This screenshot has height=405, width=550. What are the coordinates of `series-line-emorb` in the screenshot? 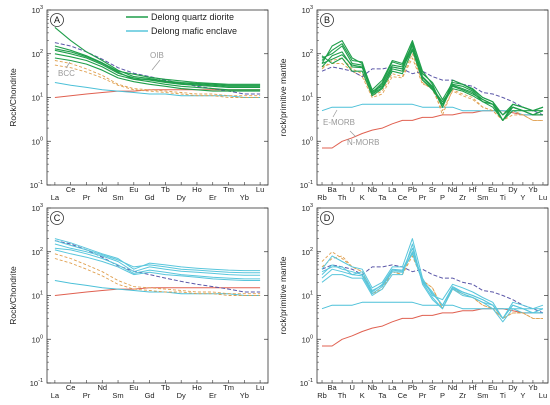 It's located at (157, 288).